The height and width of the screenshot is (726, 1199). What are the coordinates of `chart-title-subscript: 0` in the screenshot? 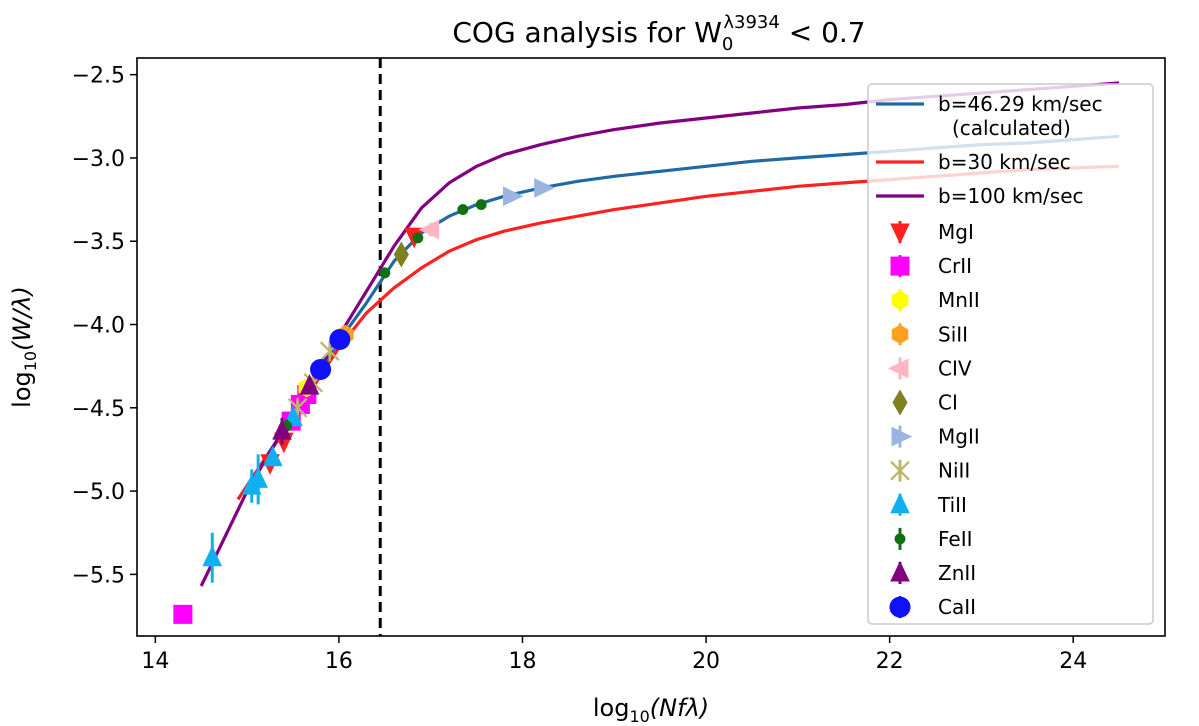 It's located at (727, 44).